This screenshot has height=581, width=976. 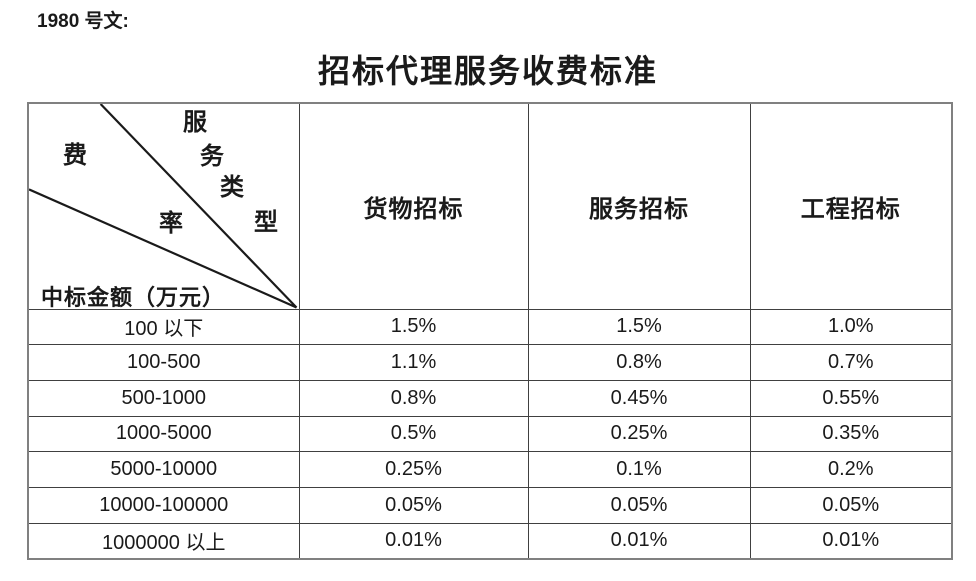 What do you see at coordinates (639, 469) in the screenshot?
I see `rate-cell: 0.1%` at bounding box center [639, 469].